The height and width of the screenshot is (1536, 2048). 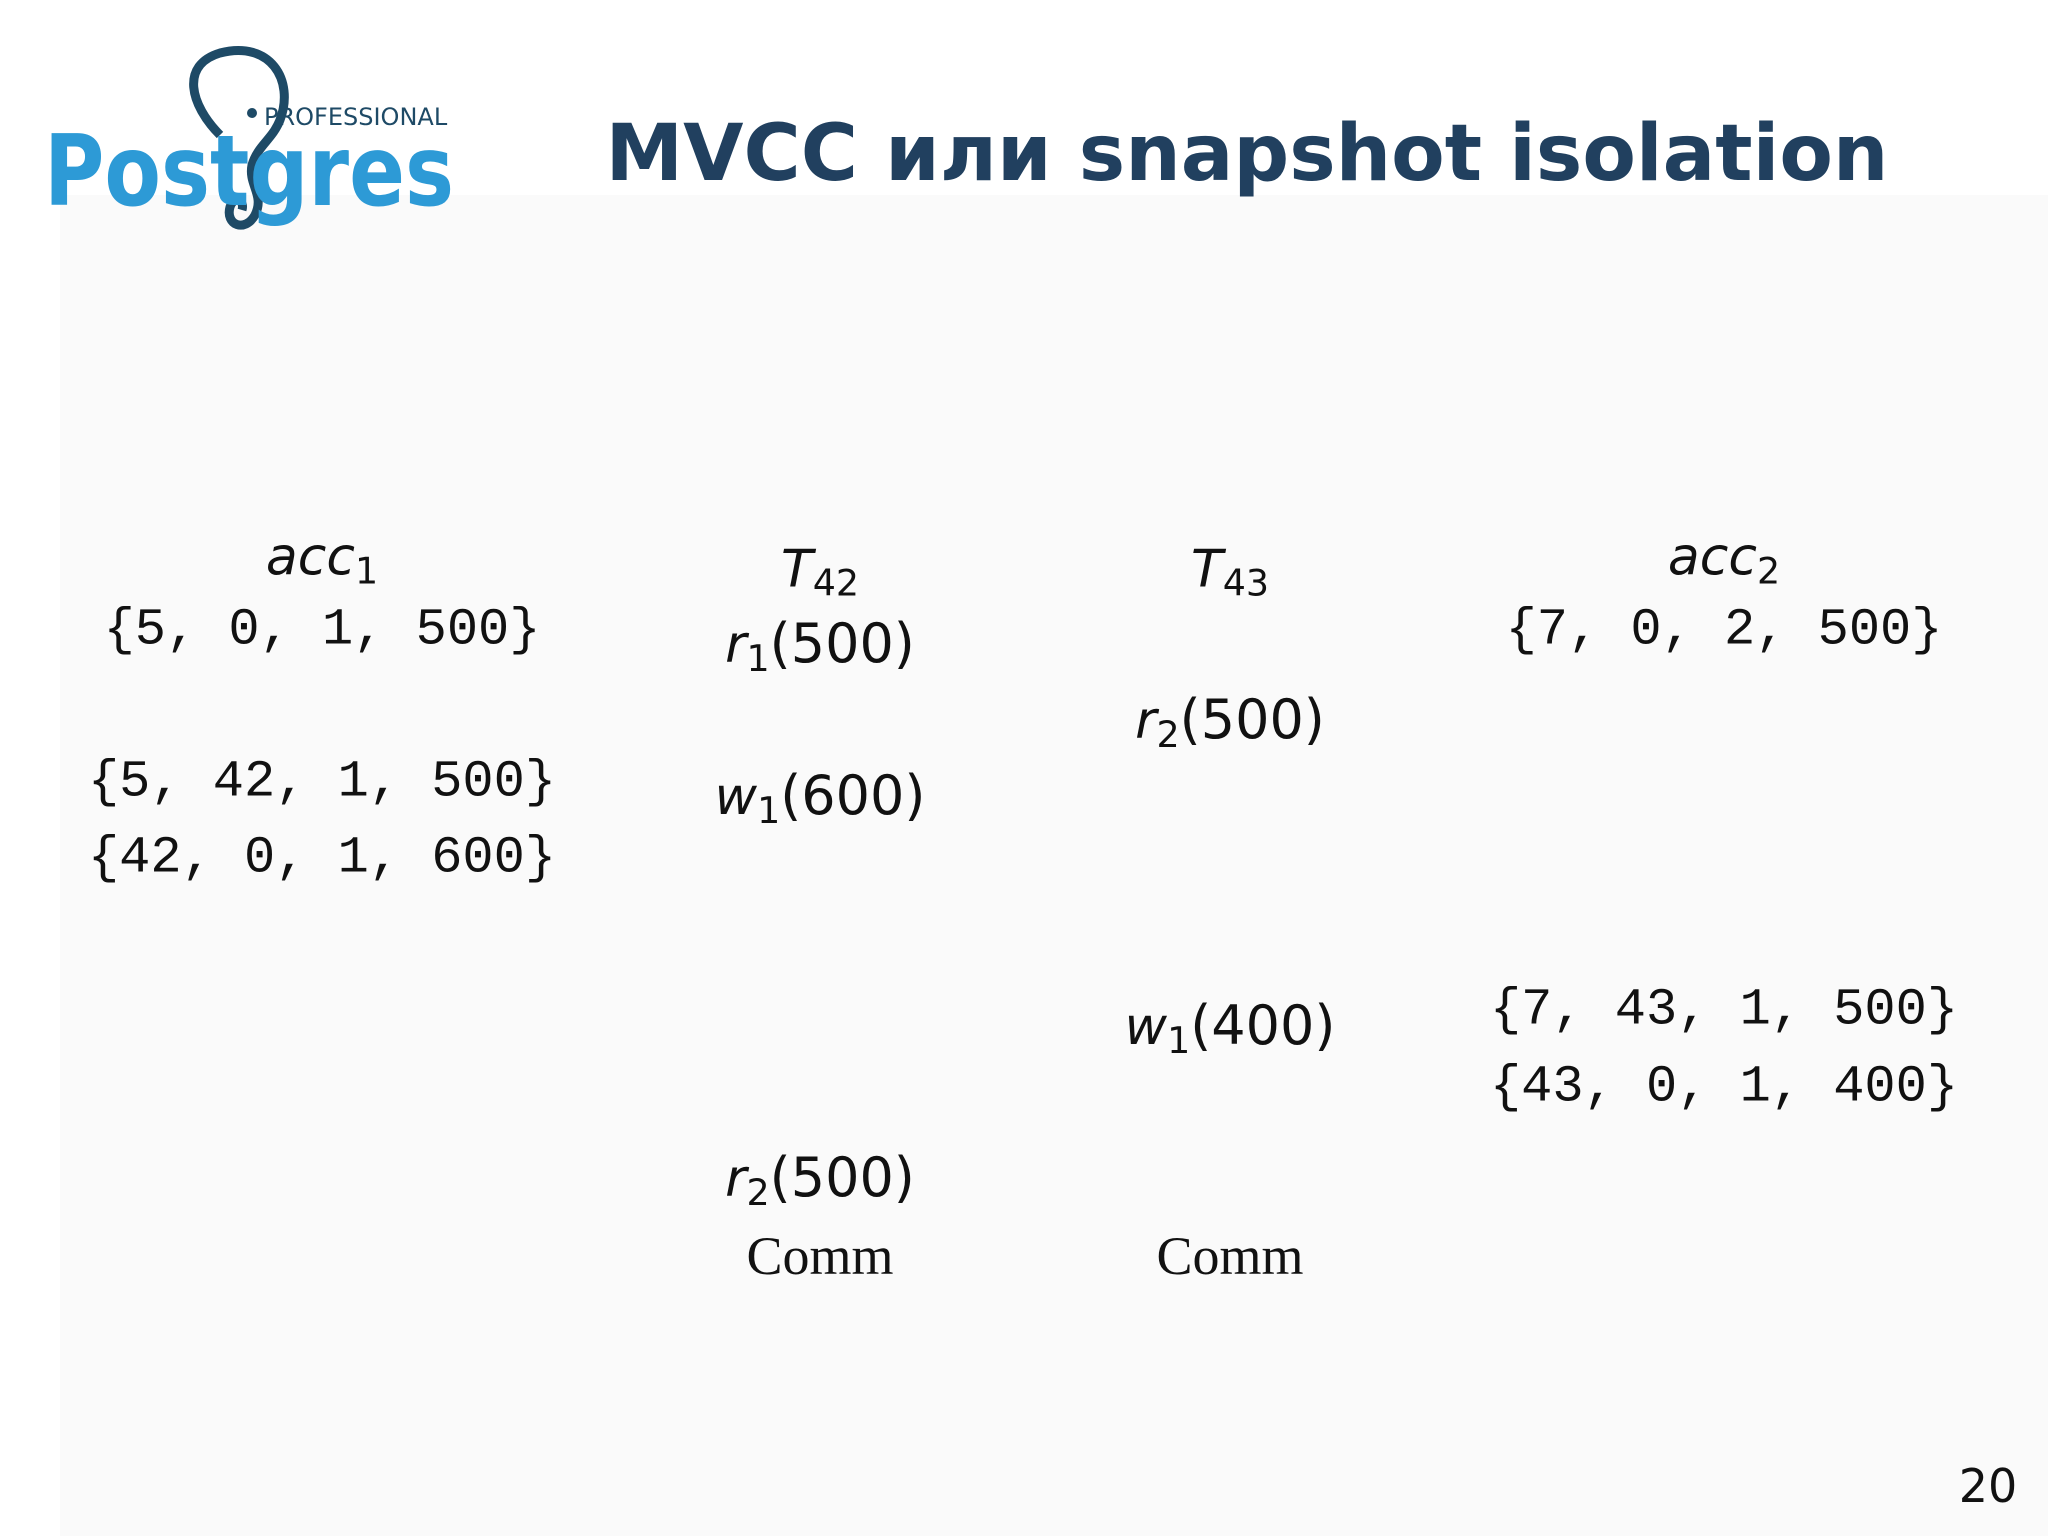 What do you see at coordinates (836, 583) in the screenshot?
I see `header-sub: 42` at bounding box center [836, 583].